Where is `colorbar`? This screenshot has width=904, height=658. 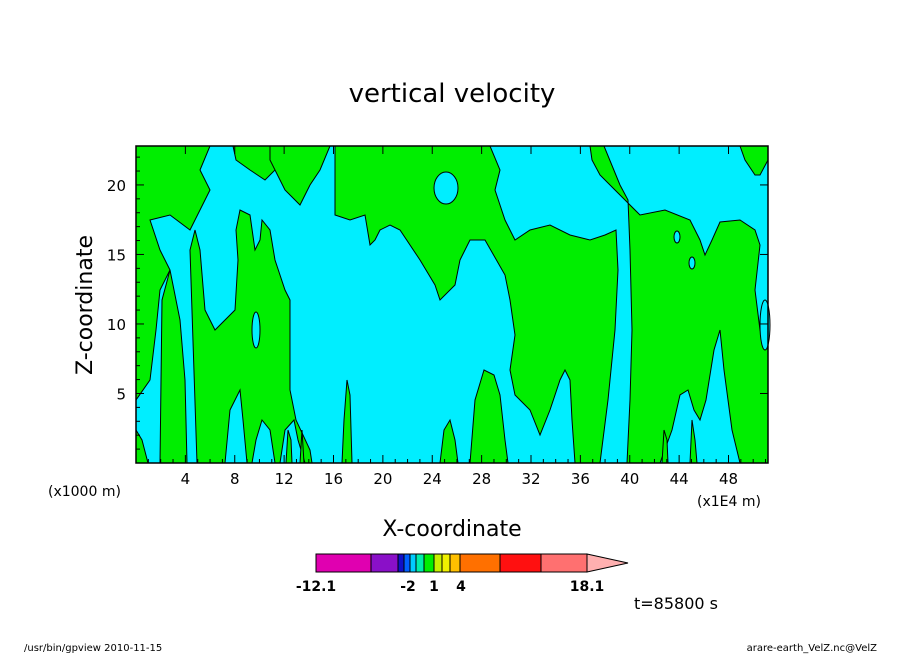 colorbar is located at coordinates (472, 563).